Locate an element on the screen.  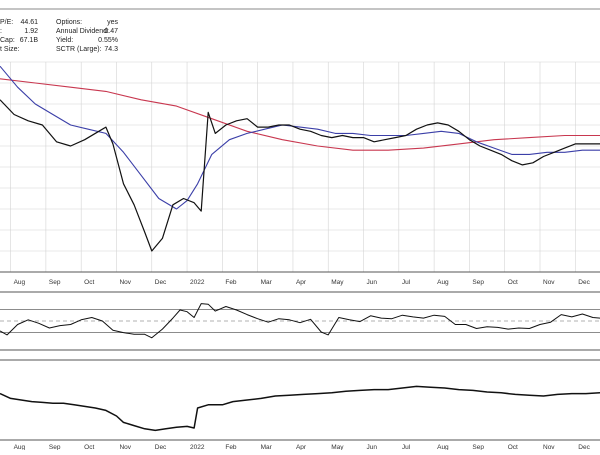
info-value: 74.3 is located at coordinates (111, 49).